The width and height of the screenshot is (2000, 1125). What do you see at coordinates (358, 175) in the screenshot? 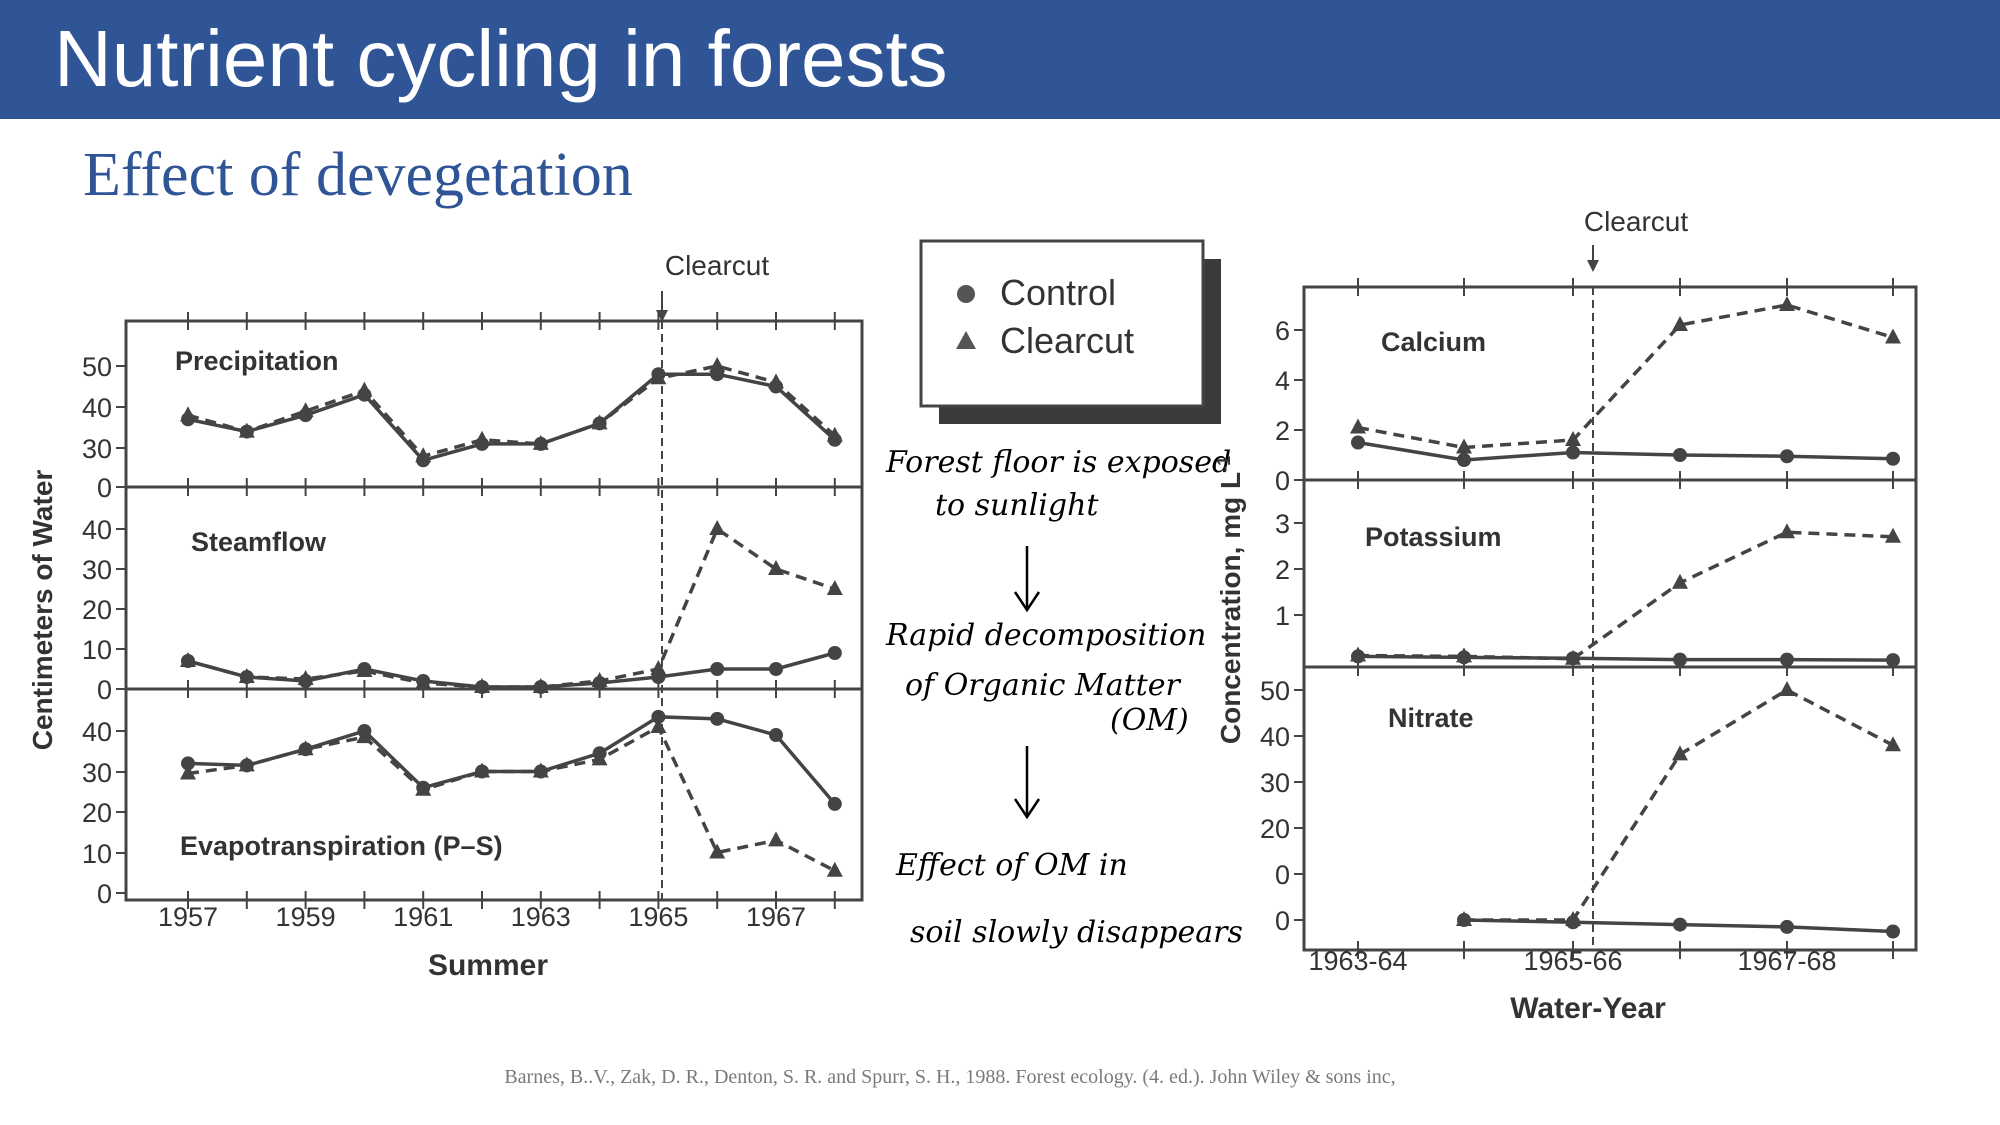
I see `slide-subtitle: Effect of devegetation` at bounding box center [358, 175].